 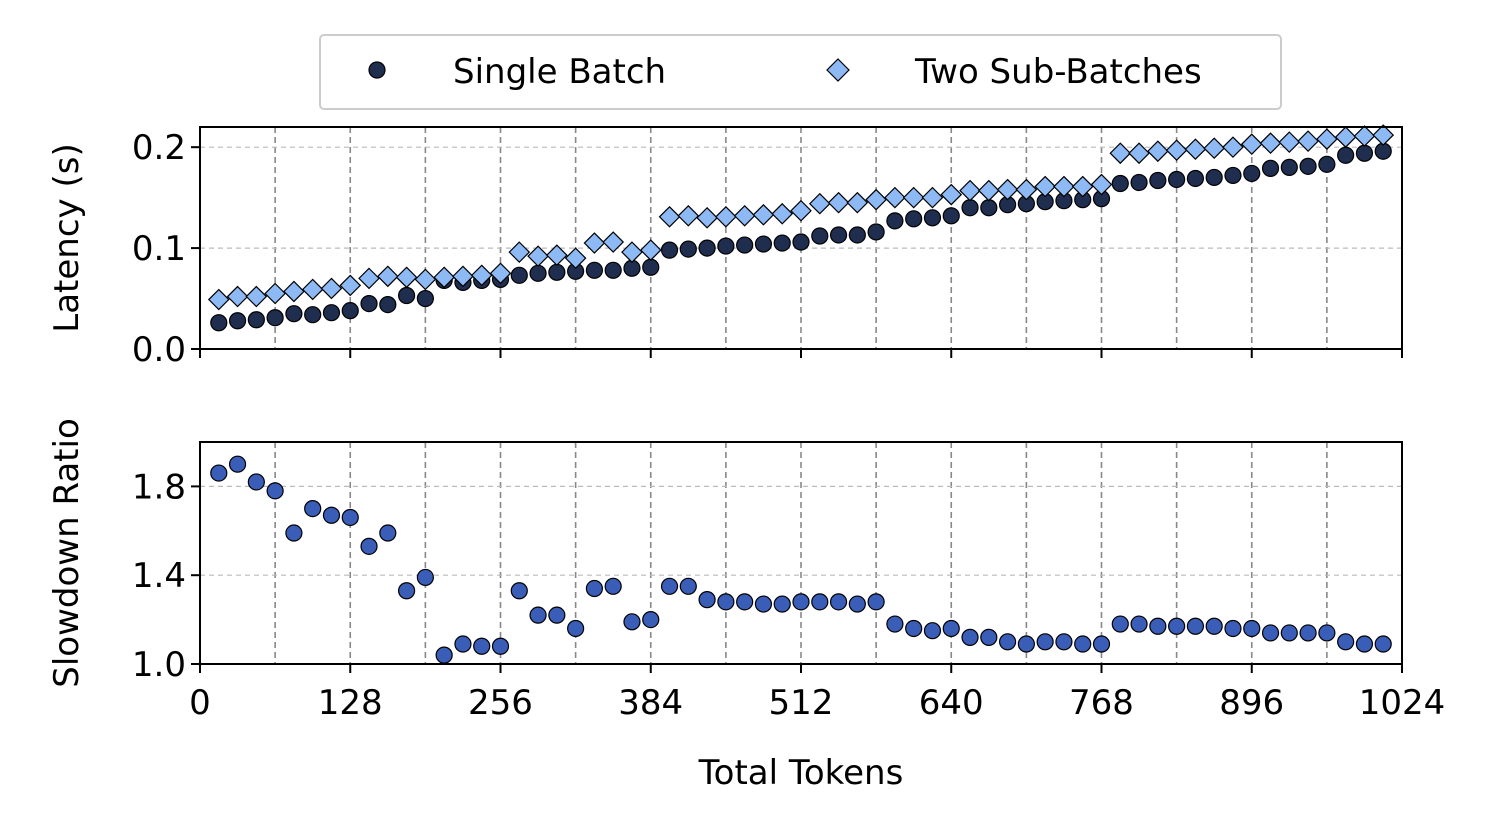 I want to click on latency-ytick-label: 0.0, so click(x=159, y=350).